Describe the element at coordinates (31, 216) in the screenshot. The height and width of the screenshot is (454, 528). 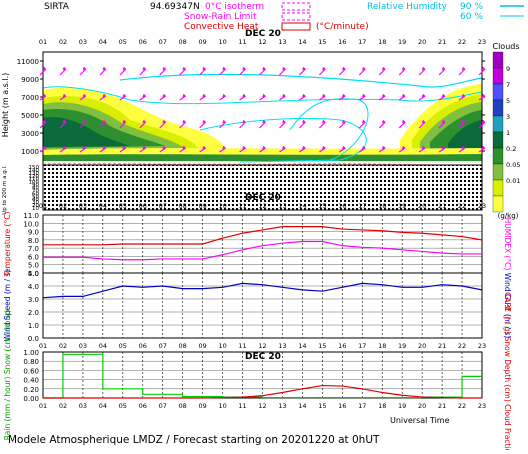
I see `temperature-ytick-label: 11.0` at that location.